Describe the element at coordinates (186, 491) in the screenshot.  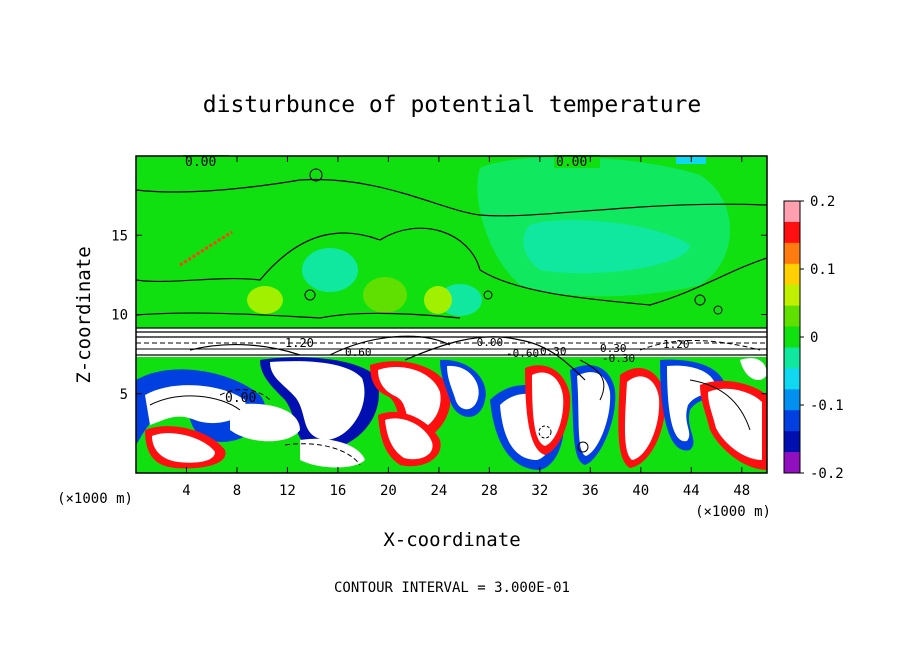
I see `x-tick-label: 4` at that location.